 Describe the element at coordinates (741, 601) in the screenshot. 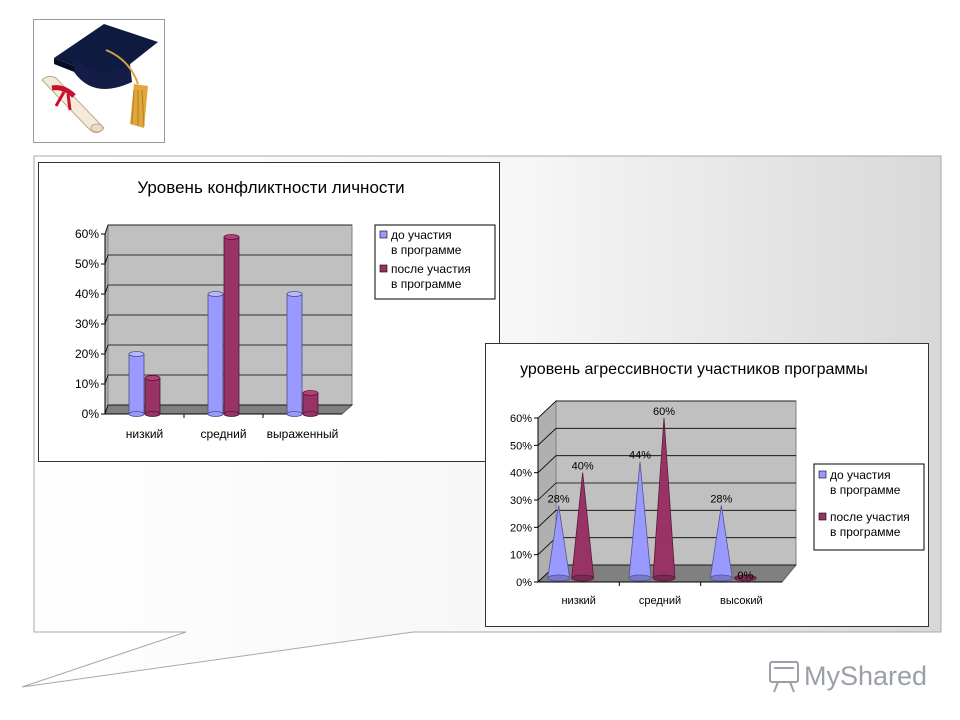

I see `x-category-label: высокий` at that location.